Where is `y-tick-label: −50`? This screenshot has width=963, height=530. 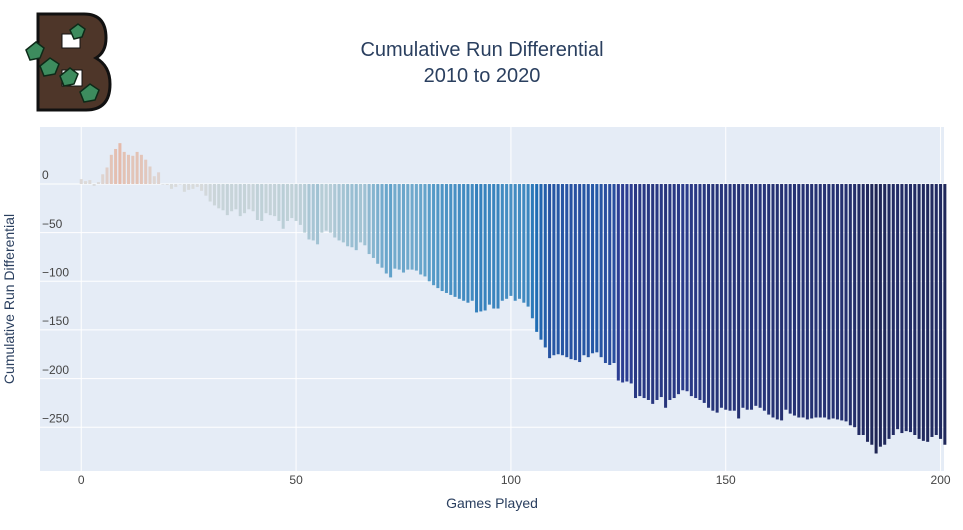 y-tick-label: −50 is located at coordinates (52, 224).